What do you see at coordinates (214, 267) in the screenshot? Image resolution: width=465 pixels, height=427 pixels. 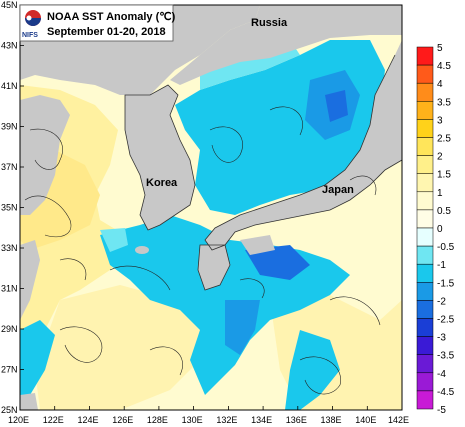 I see `land-kyushu` at bounding box center [214, 267].